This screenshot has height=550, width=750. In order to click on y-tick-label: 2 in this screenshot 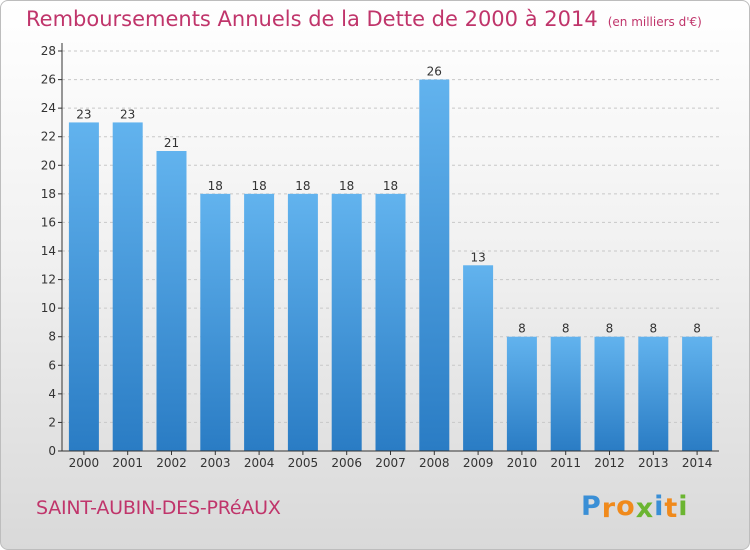, I will do `click(52, 422)`.